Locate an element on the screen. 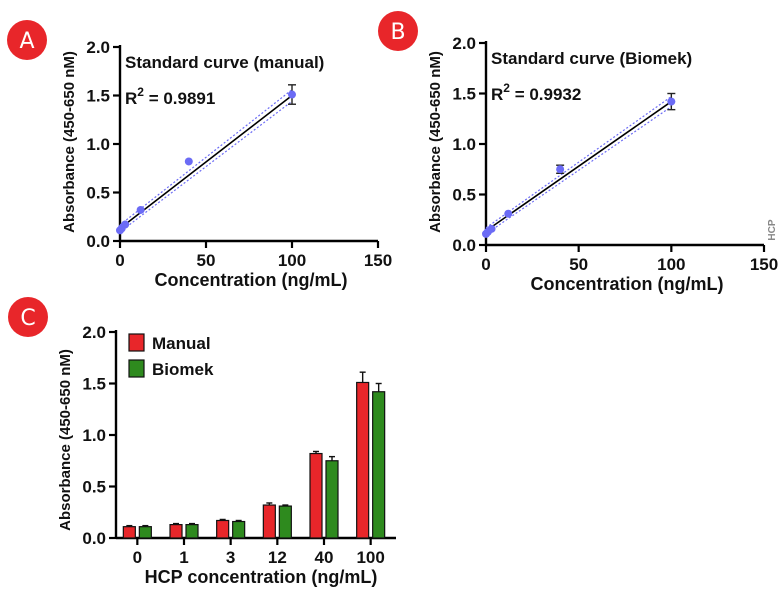 This screenshot has width=780, height=596. x-tick-label: 1 is located at coordinates (183, 557).